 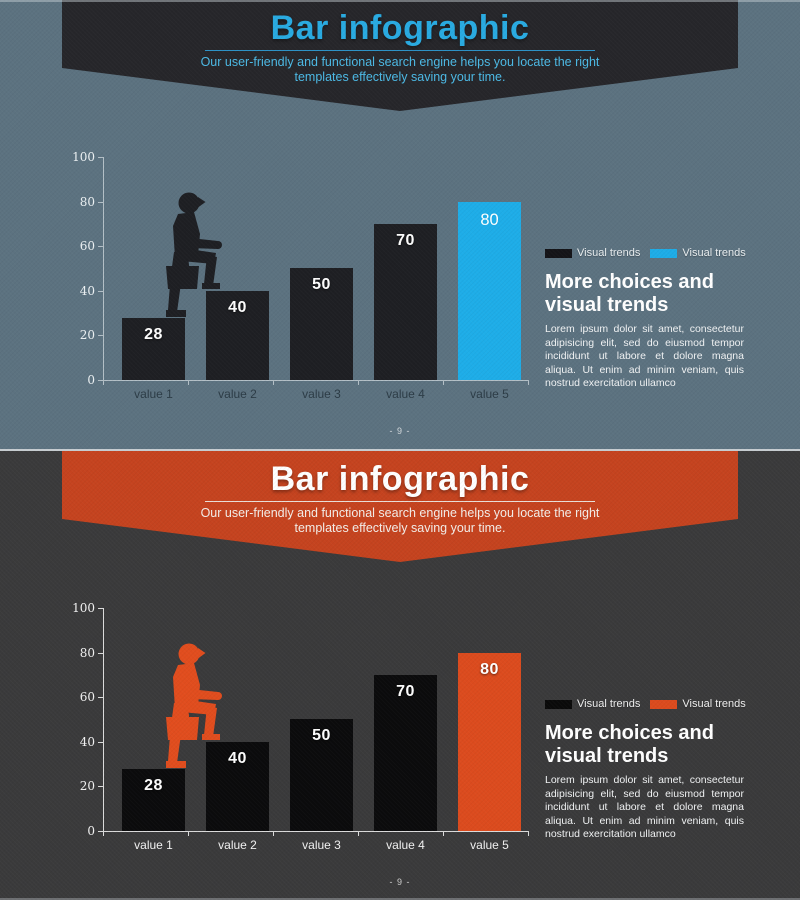 I want to click on bottom-edge-line, so click(x=400, y=899).